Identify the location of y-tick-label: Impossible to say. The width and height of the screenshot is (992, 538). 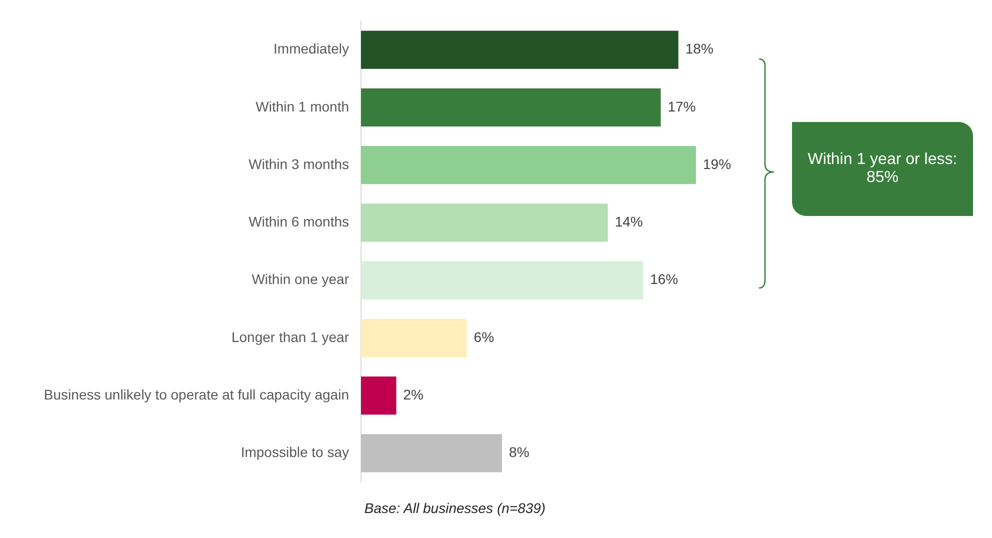
(294, 452).